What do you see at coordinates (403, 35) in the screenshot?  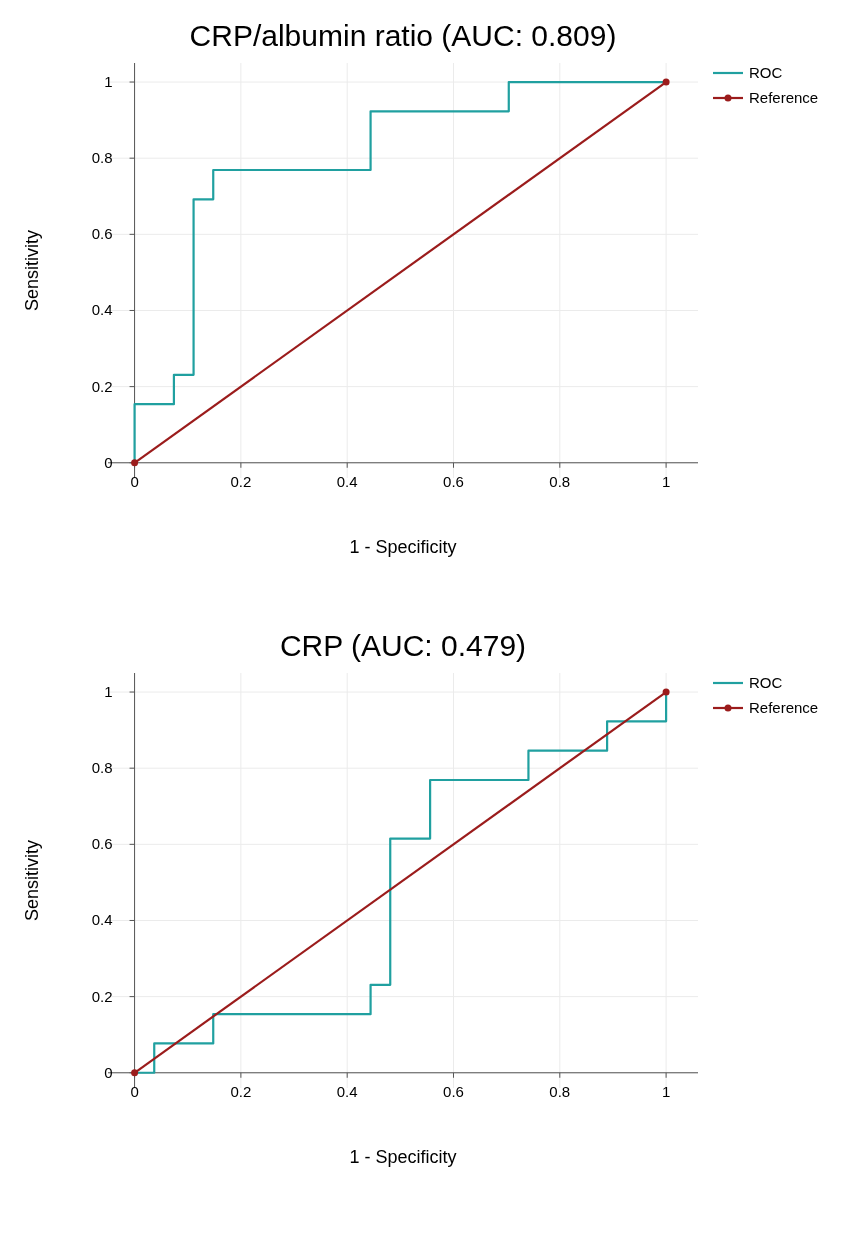 I see `chart-title: CRP/albumin ratio (AUC: 0.809)` at bounding box center [403, 35].